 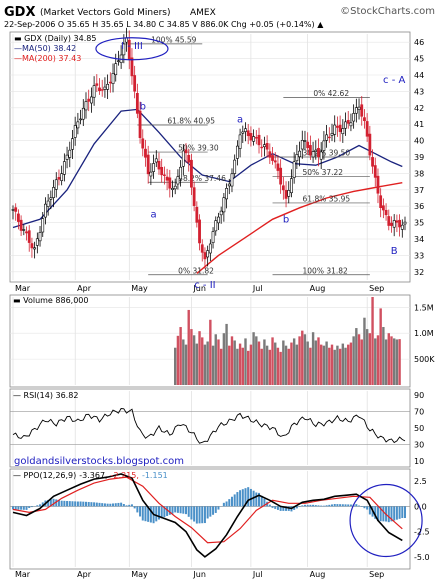 I want to click on wave-label: c - II, so click(x=204, y=285).